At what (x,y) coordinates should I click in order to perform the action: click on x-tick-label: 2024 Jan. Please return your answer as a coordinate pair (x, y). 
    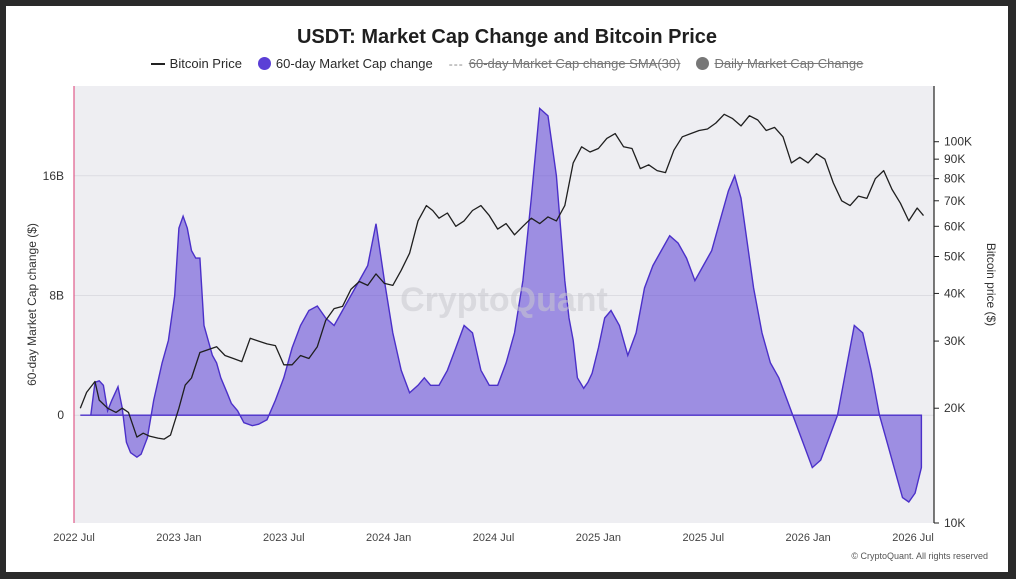
    Looking at the image, I should click on (388, 538).